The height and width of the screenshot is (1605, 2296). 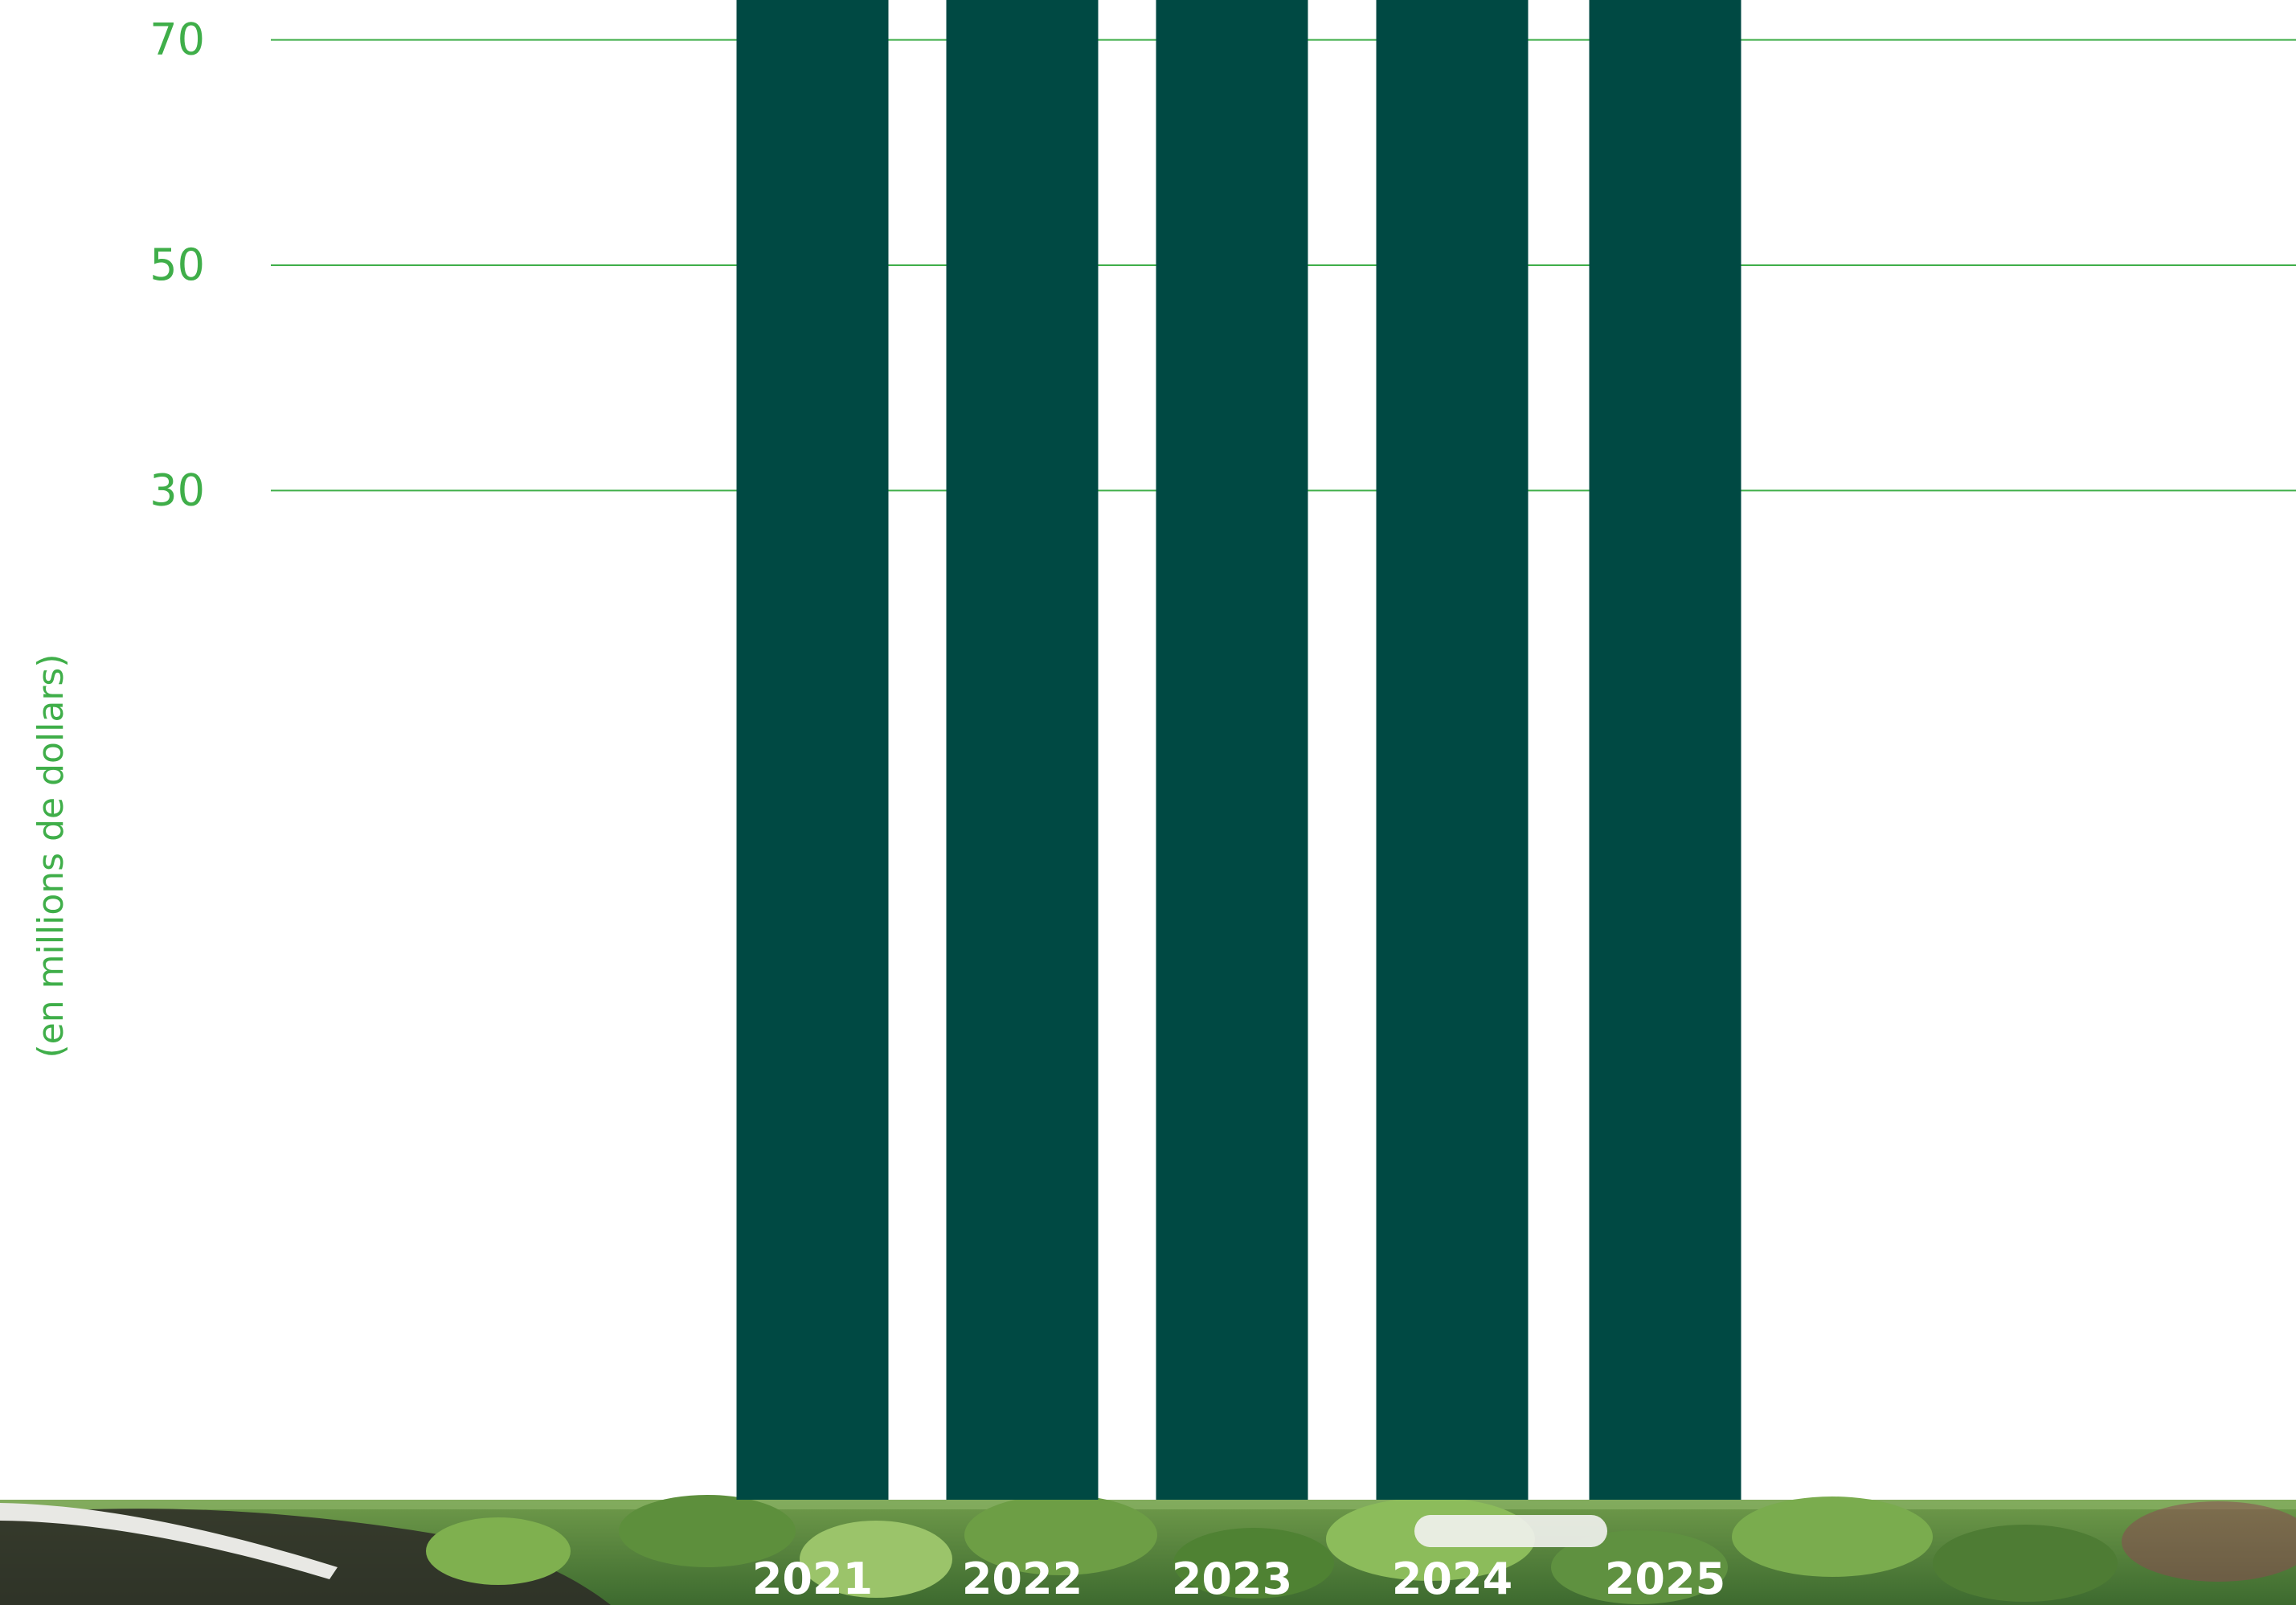 I want to click on bar-2023, so click(x=1232, y=750).